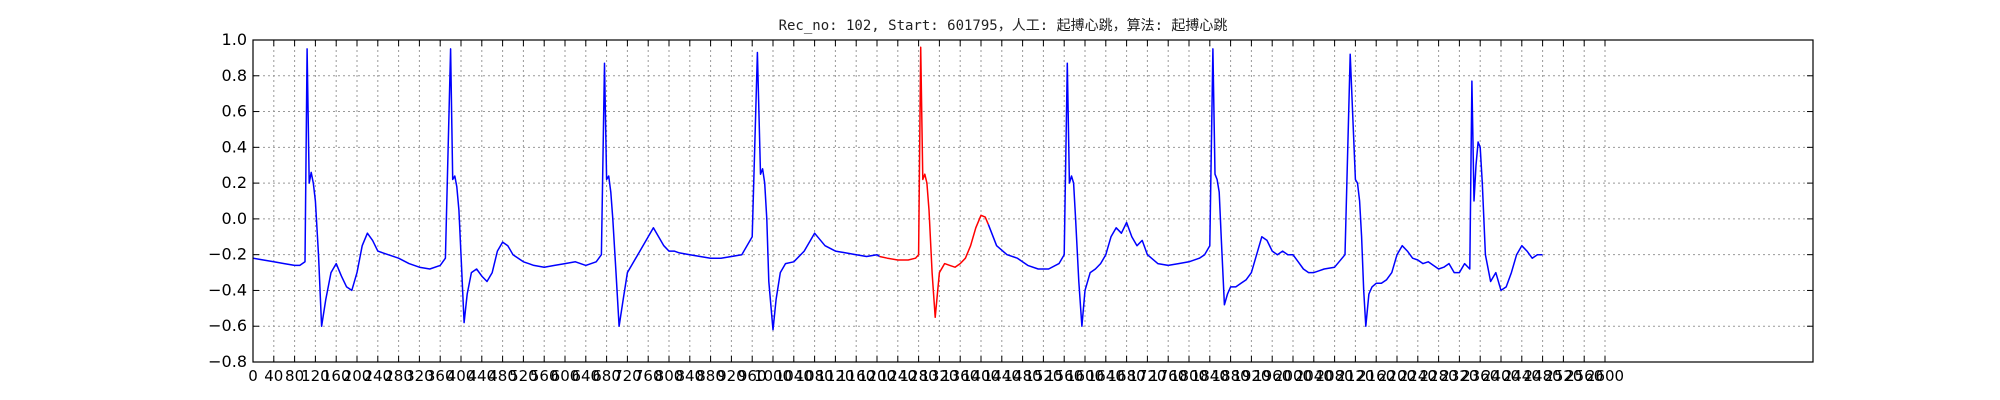 The width and height of the screenshot is (2000, 400). I want to click on x-tick-label: 2320, so click(1459, 376).